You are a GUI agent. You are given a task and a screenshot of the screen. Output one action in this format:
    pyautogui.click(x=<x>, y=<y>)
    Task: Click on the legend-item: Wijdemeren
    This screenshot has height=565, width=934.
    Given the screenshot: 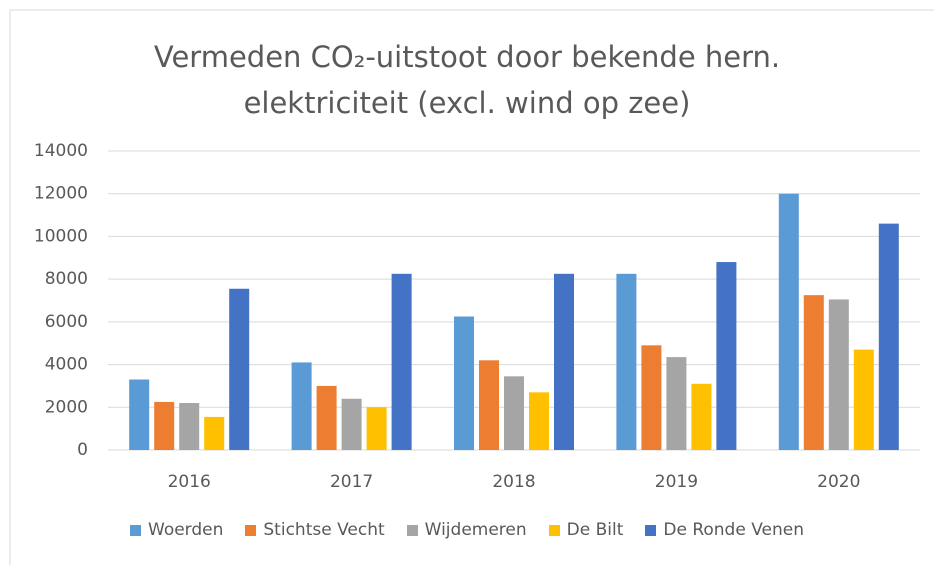 What is the action you would take?
    pyautogui.click(x=466, y=530)
    